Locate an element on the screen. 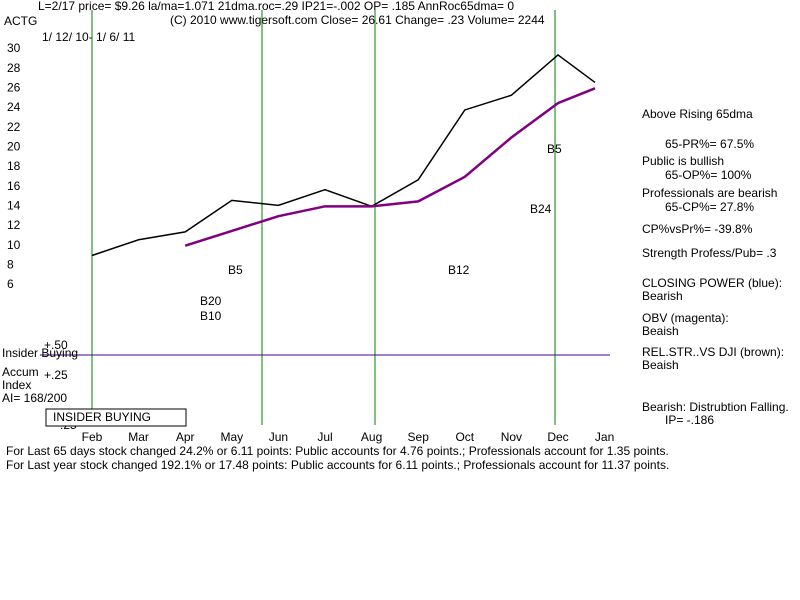 This screenshot has height=600, width=800. y-tick-label: 26 is located at coordinates (14, 88).